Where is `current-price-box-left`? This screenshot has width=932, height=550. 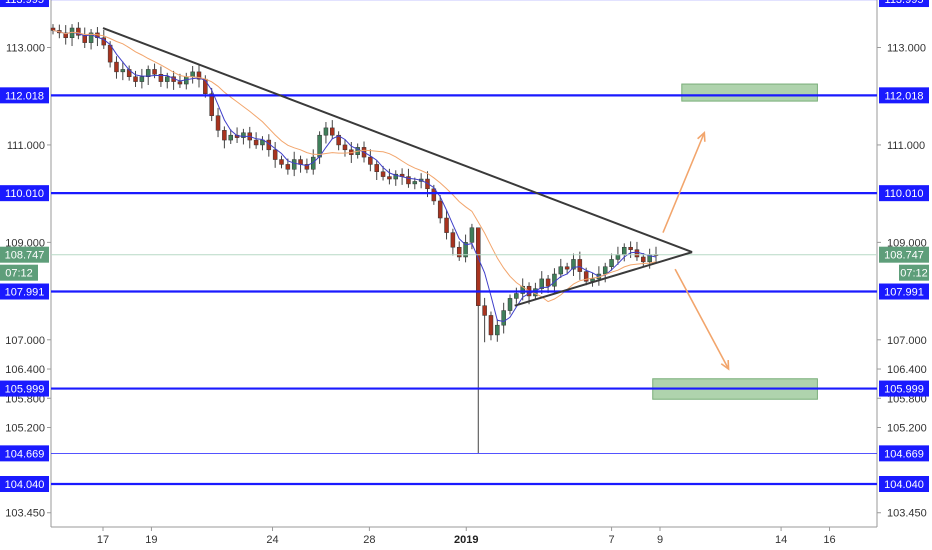
current-price-box-left is located at coordinates (24, 254).